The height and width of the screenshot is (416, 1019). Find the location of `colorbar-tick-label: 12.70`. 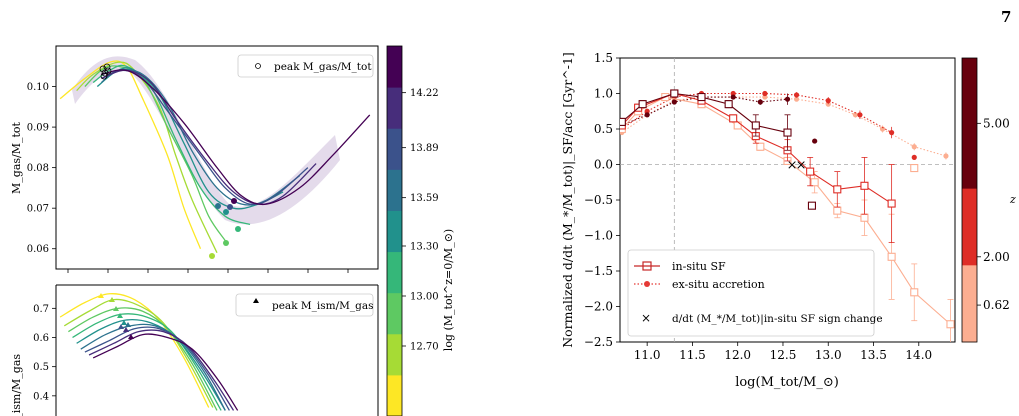

colorbar-tick-label: 12.70 is located at coordinates (424, 347).